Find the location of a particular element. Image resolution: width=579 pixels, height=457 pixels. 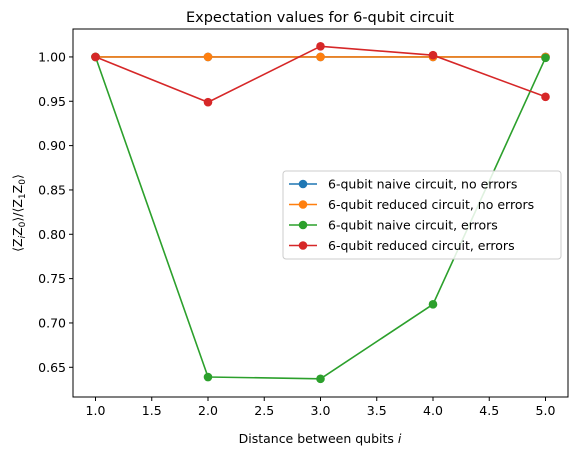

x-axis-label: Distance between qubits i is located at coordinates (320, 438).